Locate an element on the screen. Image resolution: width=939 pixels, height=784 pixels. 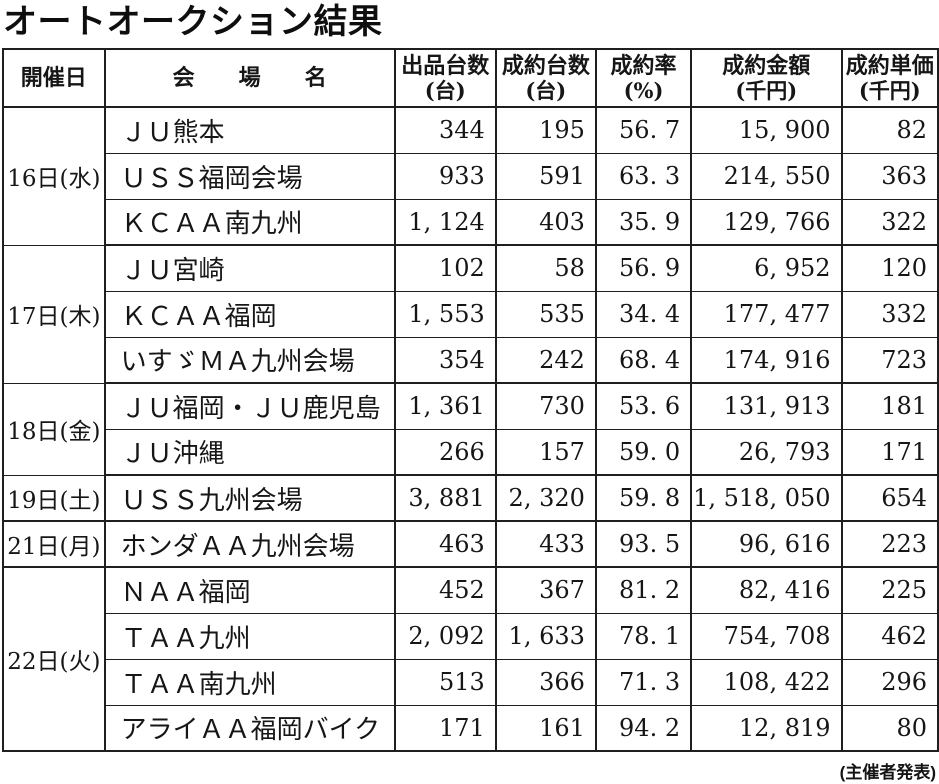
venue-cell: ＫＣＡＡ福岡 is located at coordinates (249, 314).